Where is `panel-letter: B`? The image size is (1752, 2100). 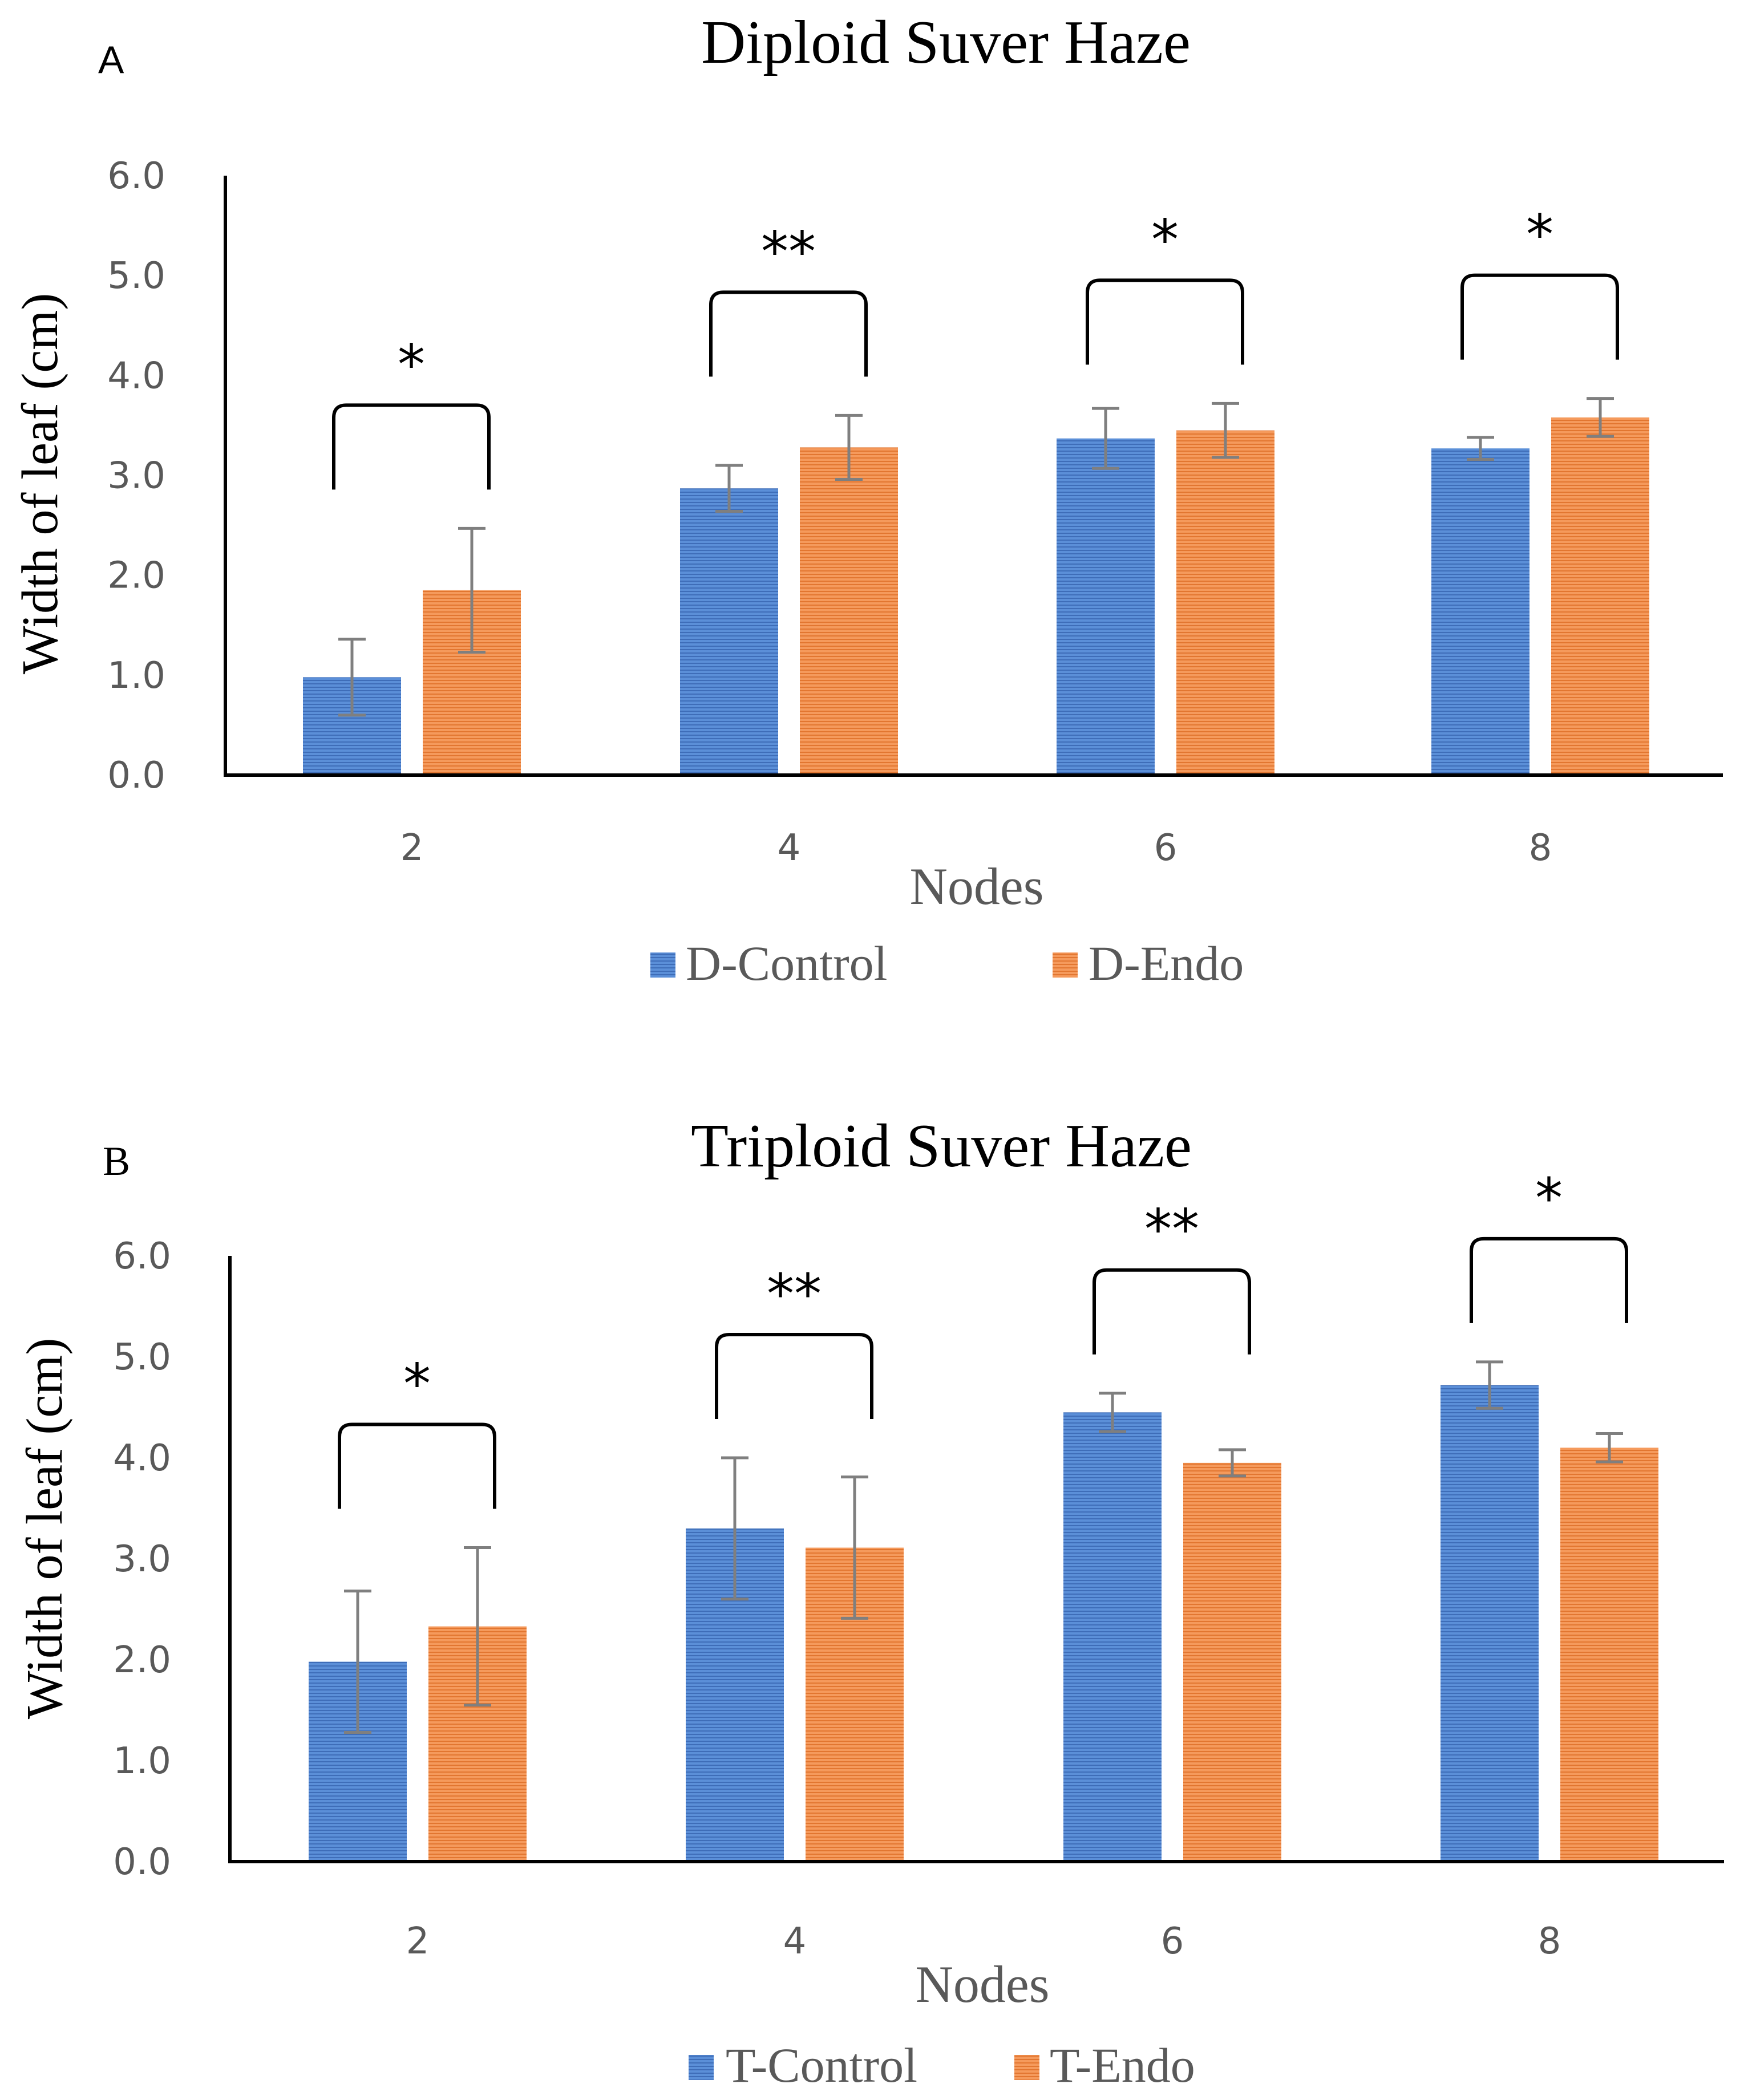
panel-letter: B is located at coordinates (116, 1161).